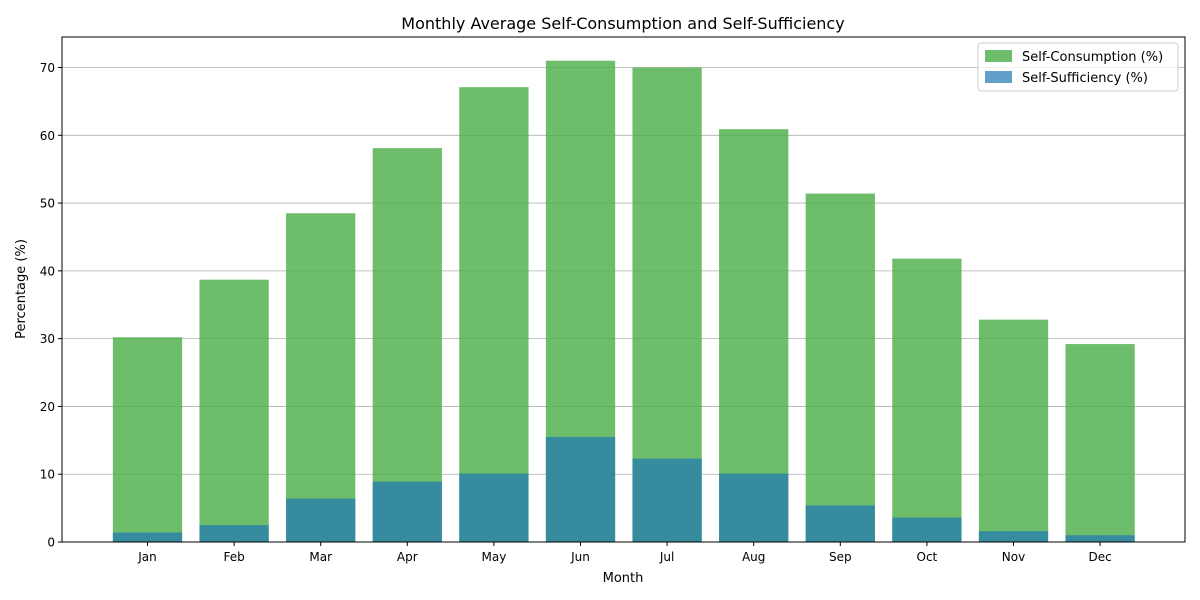  What do you see at coordinates (998, 77) in the screenshot?
I see `legend-swatch-self-sufficiency` at bounding box center [998, 77].